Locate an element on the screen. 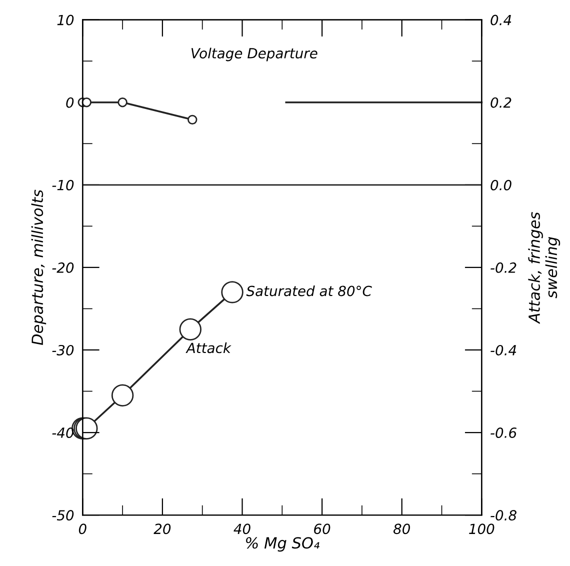 The height and width of the screenshot is (566, 570). y2-tick-label: -0.6 is located at coordinates (503, 432).